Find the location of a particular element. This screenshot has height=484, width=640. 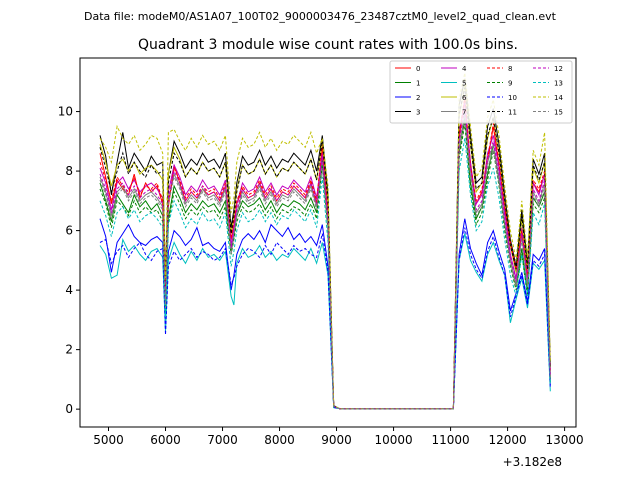

legend-label-0: 0 is located at coordinates (418, 69).